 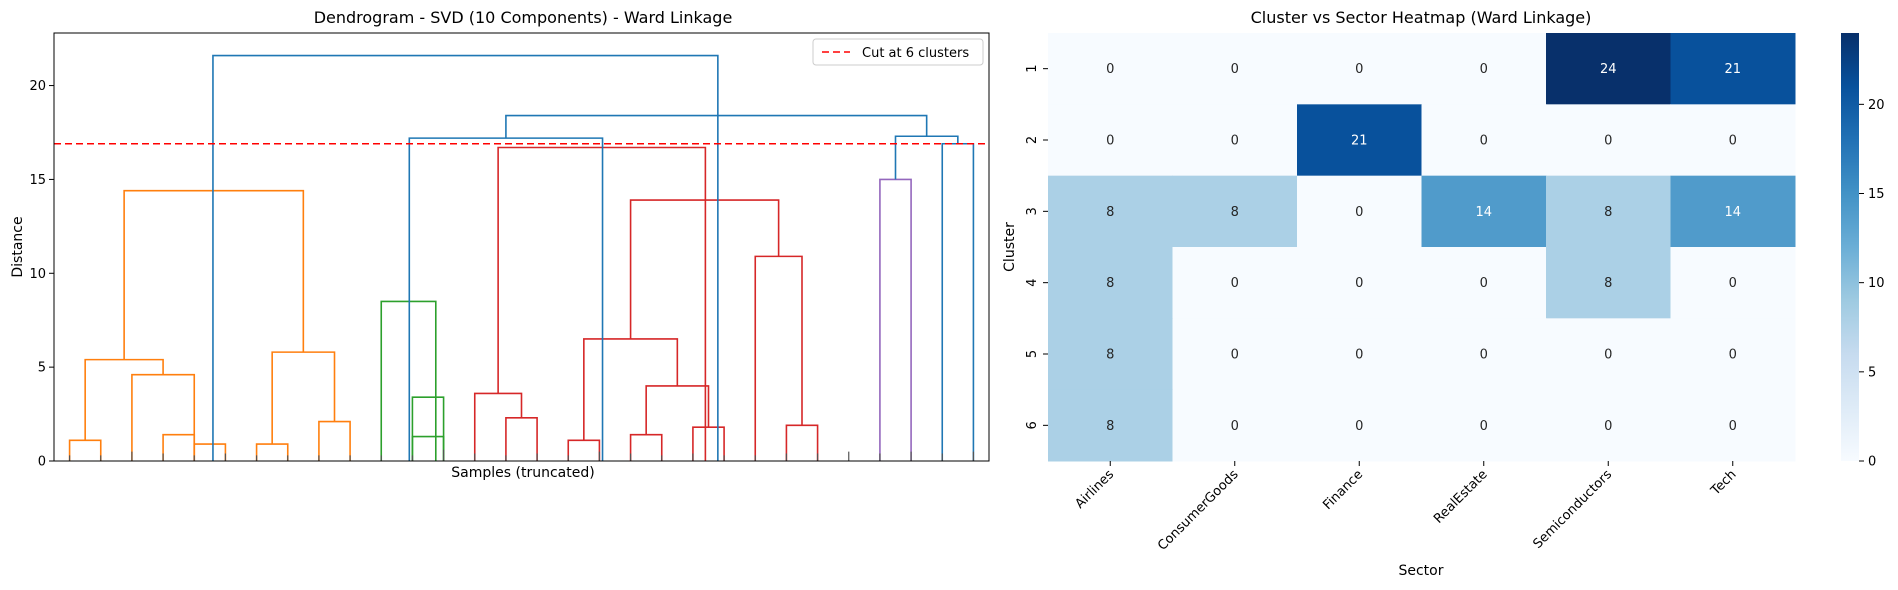 I want to click on heatmap-ylabel: Cluster, so click(x=1010, y=247).